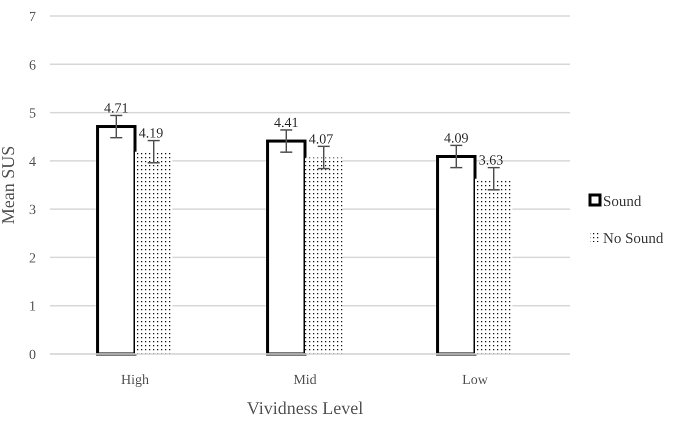 The height and width of the screenshot is (428, 694). Describe the element at coordinates (32, 114) in the screenshot. I see `y-tick-label: 5` at that location.